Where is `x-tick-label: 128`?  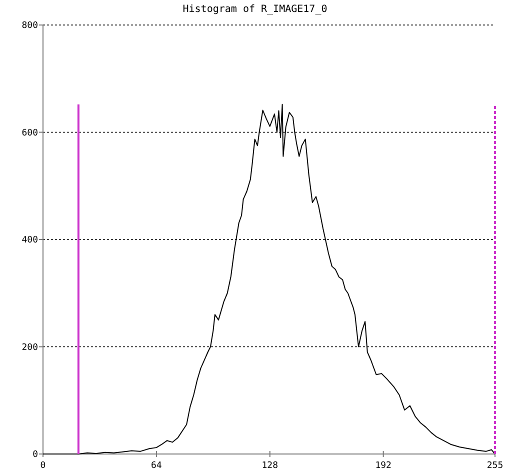 x-tick-label: 128 is located at coordinates (270, 466).